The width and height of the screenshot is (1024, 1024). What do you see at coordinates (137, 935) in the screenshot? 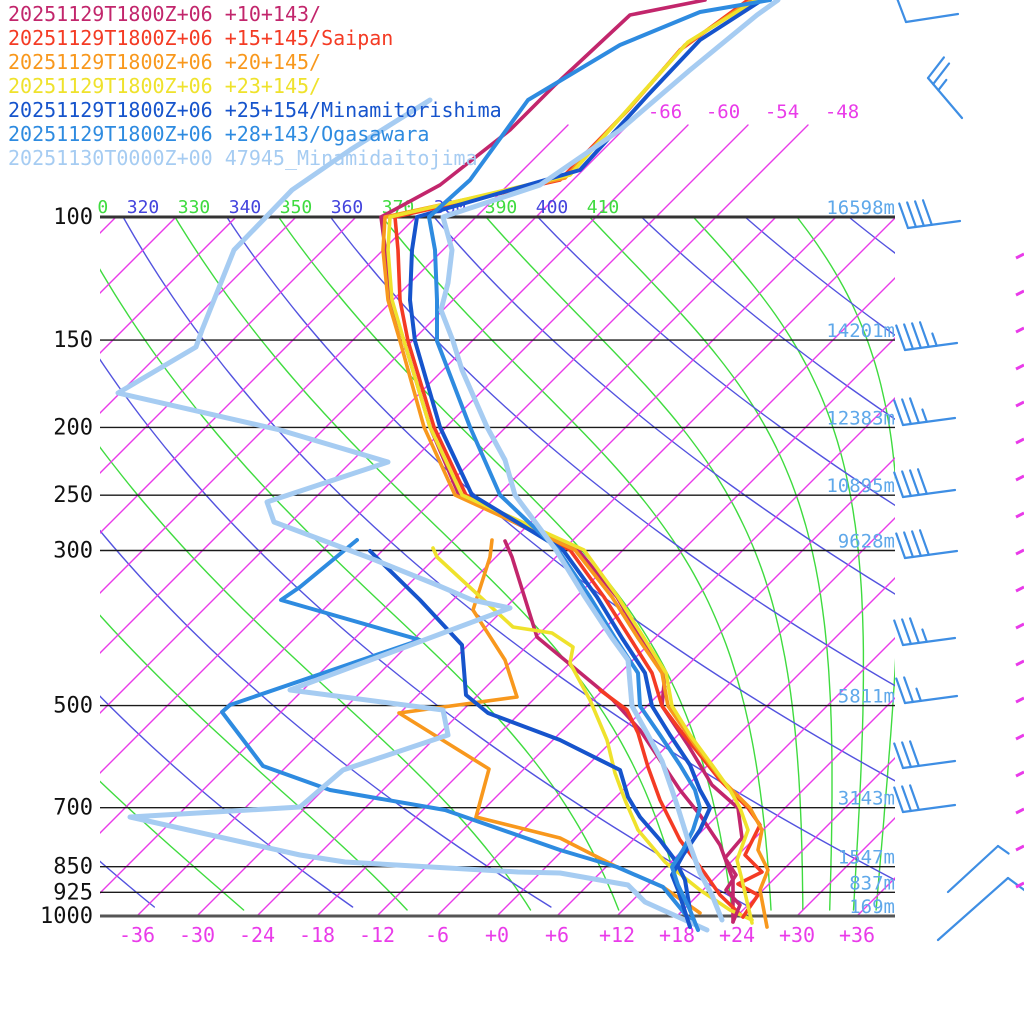
I see `temp-axis-label: -36` at bounding box center [137, 935].